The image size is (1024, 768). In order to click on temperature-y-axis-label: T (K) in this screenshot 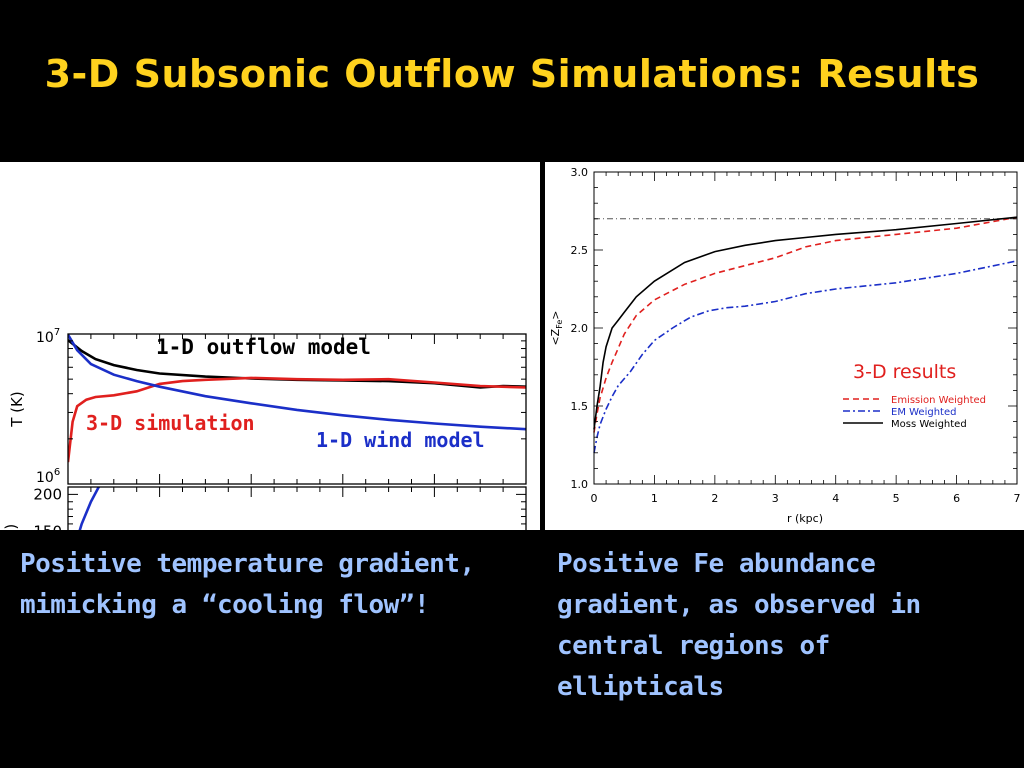, I will do `click(17, 409)`.